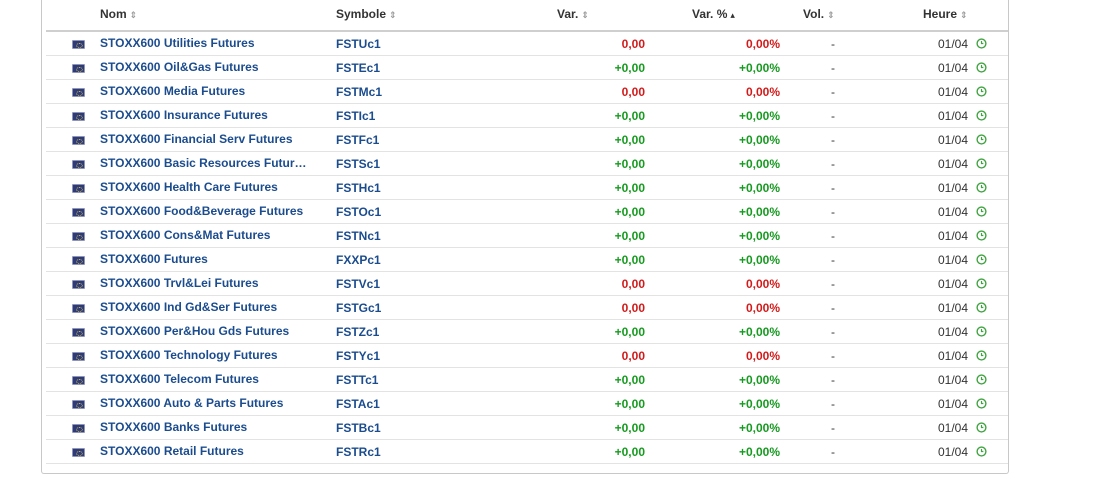 This screenshot has height=493, width=1096. Describe the element at coordinates (358, 404) in the screenshot. I see `instrument-symbol-link: FSTAc1` at that location.